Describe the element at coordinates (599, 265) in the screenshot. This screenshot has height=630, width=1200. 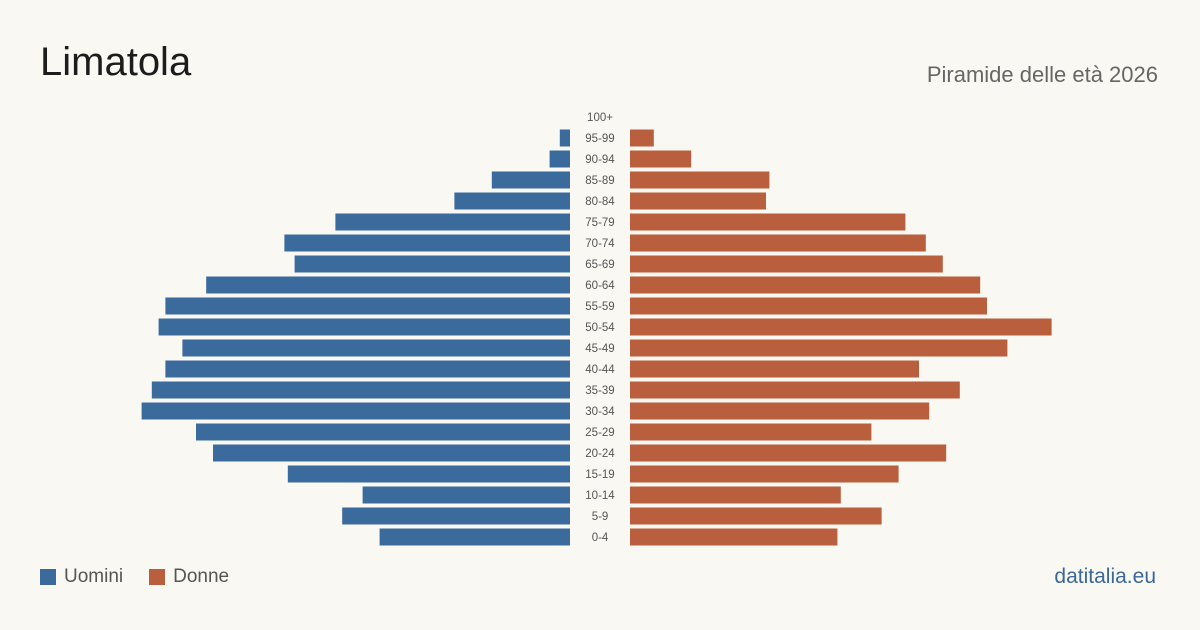
I see `age-label: 65-69` at that location.